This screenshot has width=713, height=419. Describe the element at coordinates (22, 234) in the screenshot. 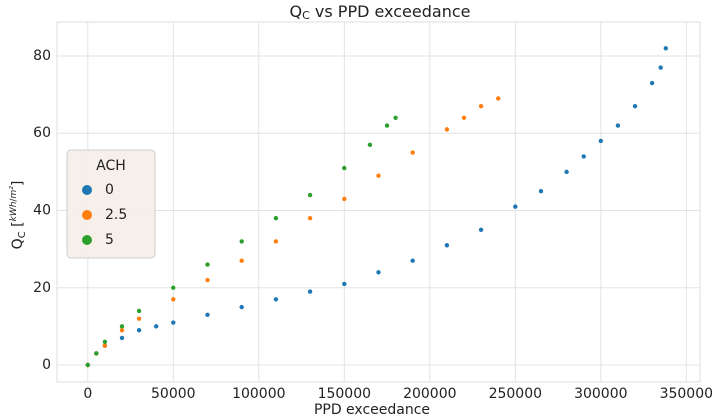

I see `ylabel-sub: C` at that location.